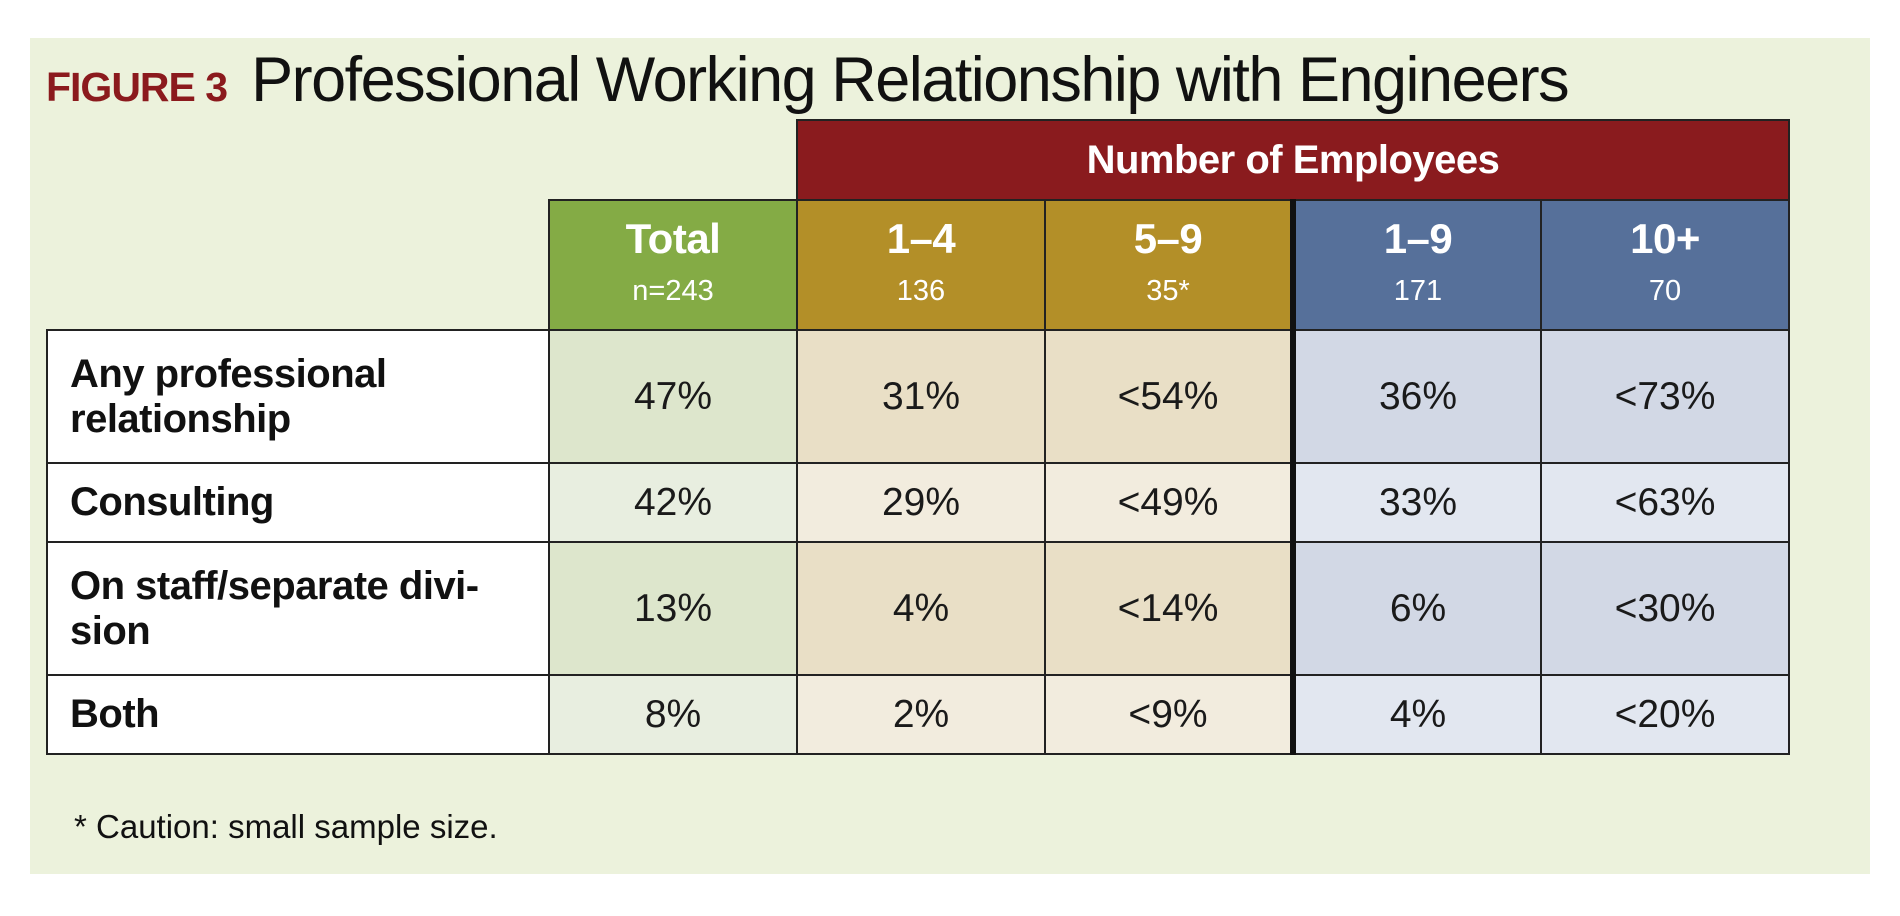  I want to click on column-header-total: Total n=243, so click(673, 265).